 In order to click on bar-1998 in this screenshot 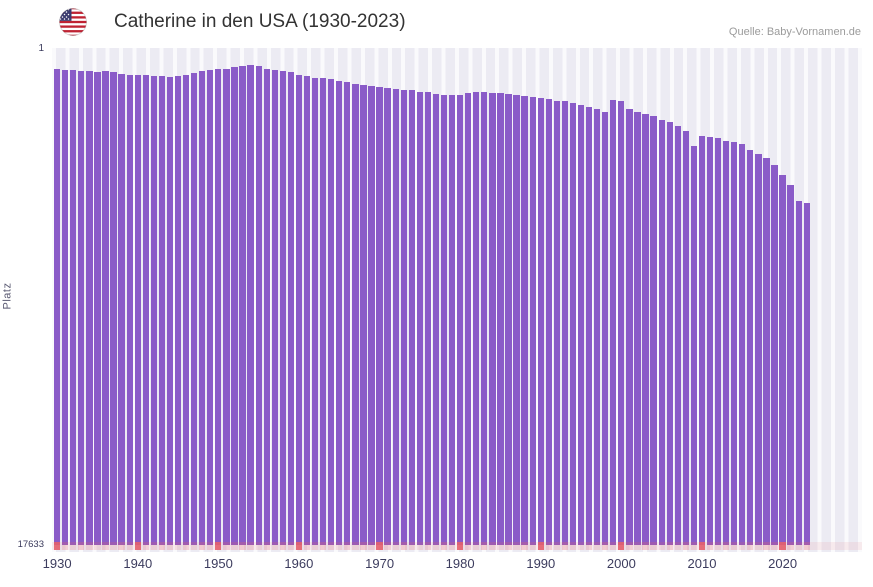, I will do `click(605, 328)`.